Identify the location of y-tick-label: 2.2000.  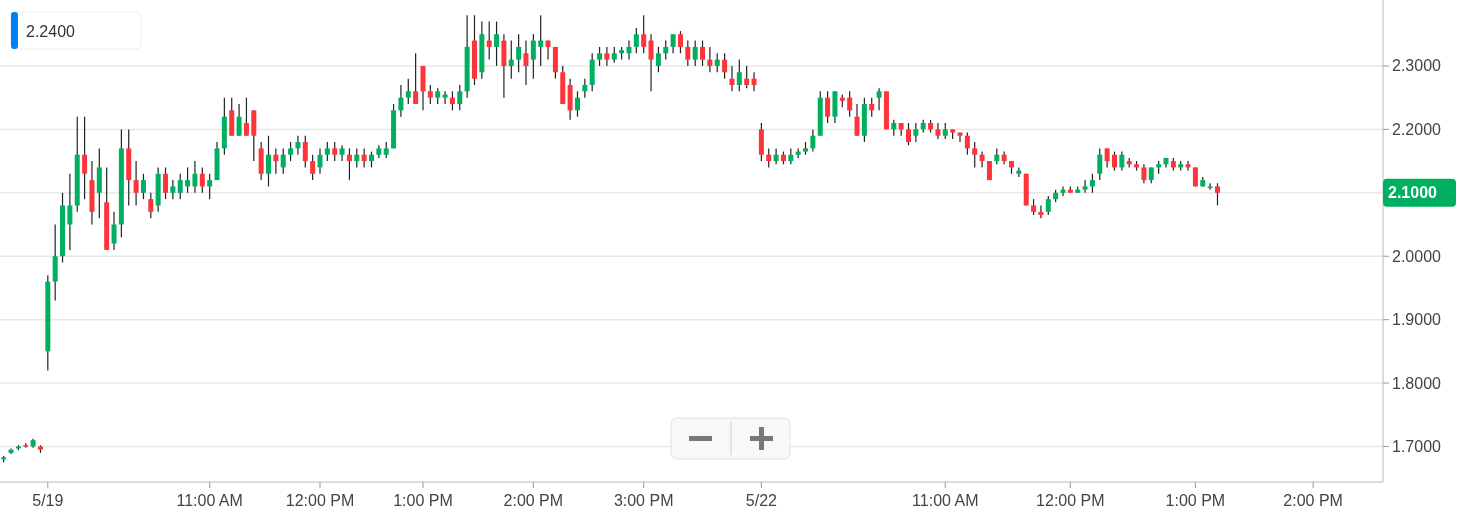
(1417, 129).